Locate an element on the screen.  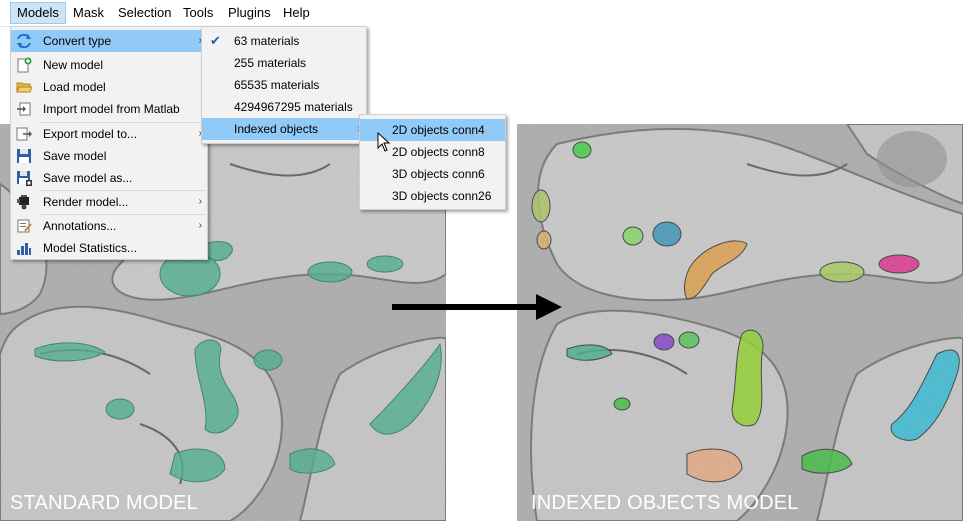
menu-item-render-model: Render model... › is located at coordinates (109, 202).